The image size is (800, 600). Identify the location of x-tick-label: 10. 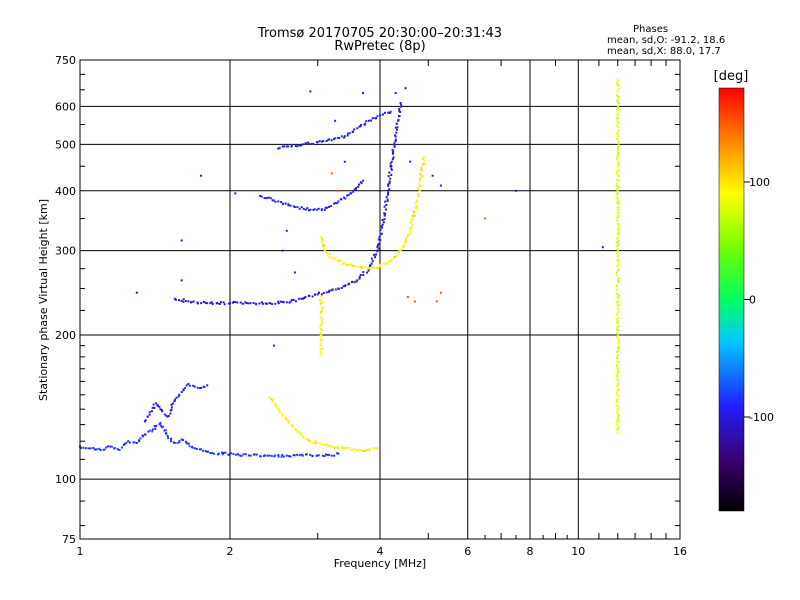
(578, 551).